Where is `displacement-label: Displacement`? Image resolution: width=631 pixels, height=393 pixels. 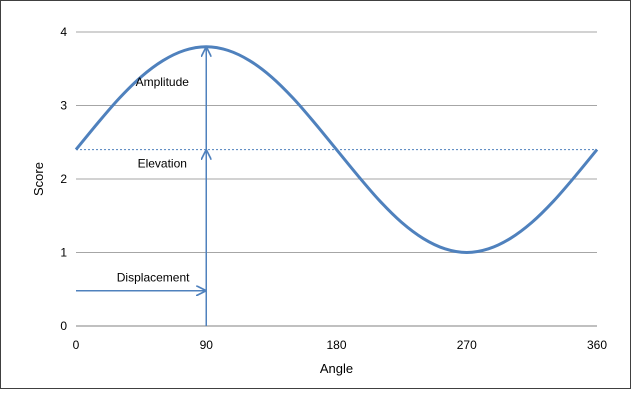 displacement-label: Displacement is located at coordinates (153, 278).